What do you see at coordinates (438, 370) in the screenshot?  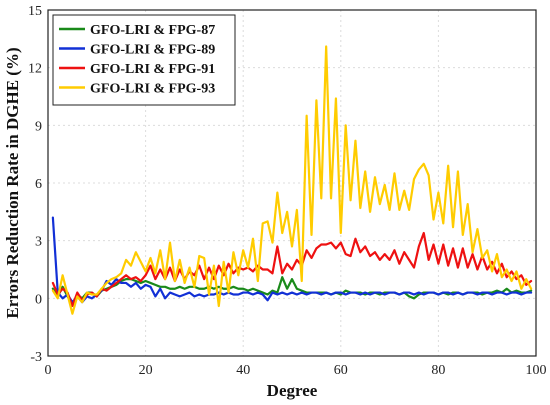 I see `x-tick-label: 80` at bounding box center [438, 370].